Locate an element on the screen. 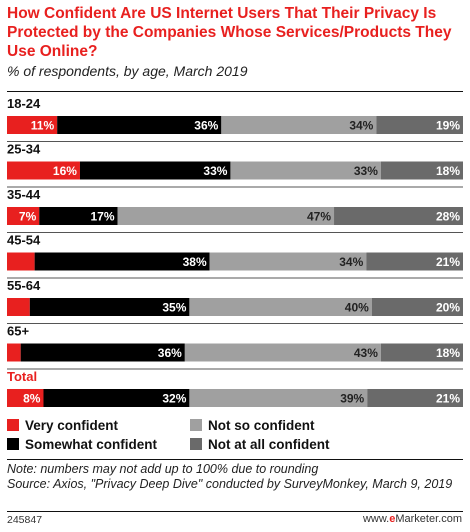  legend-swatch-very-confident is located at coordinates (13, 425).